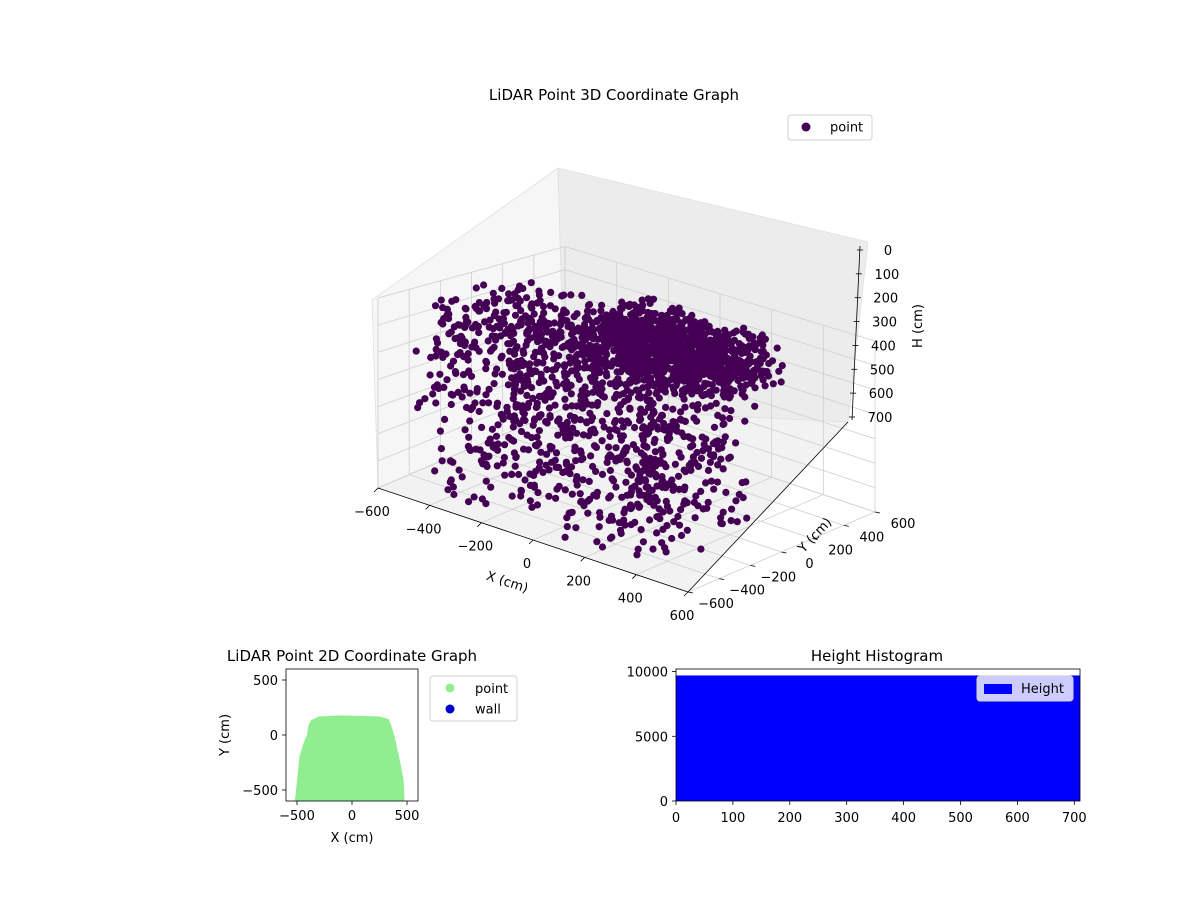  I want to click on legend-2d-wall-label: wall, so click(488, 710).